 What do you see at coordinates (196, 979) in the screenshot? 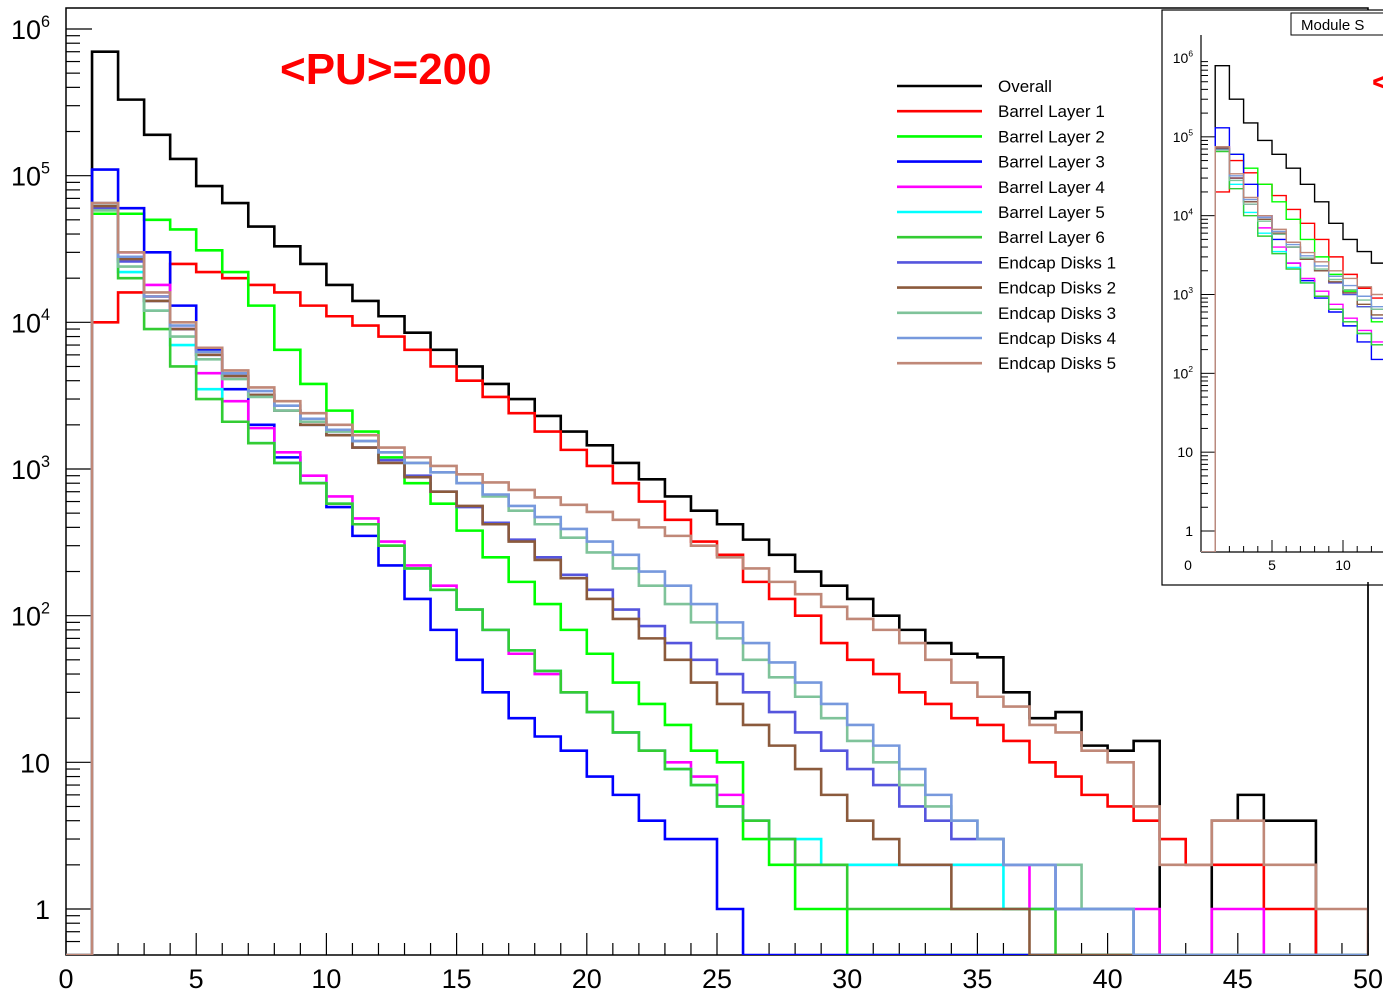
I see `x-tick-label: 5` at bounding box center [196, 979].